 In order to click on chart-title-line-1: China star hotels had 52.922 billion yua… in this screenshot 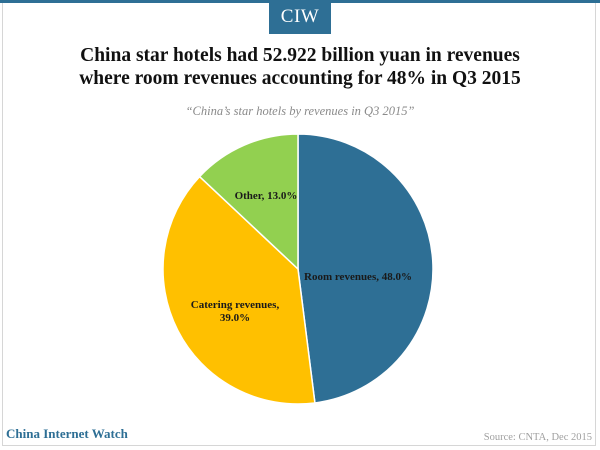, I will do `click(300, 55)`.